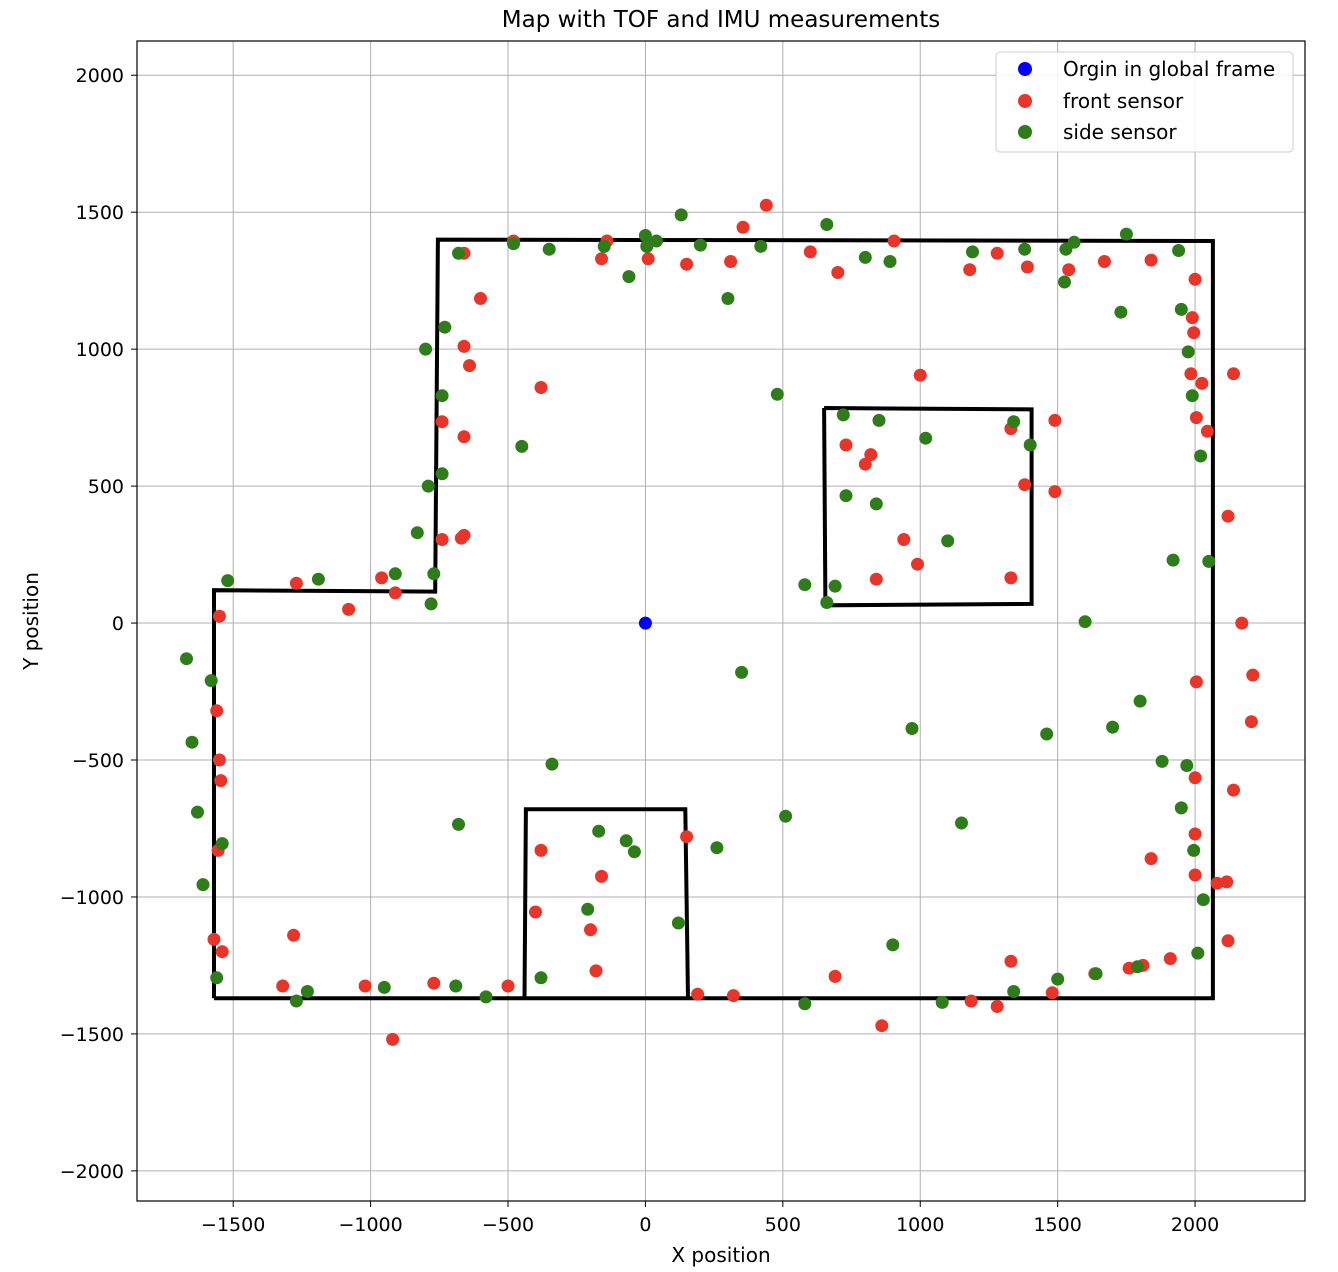  I want to click on x-axis-title: X position, so click(720, 1255).